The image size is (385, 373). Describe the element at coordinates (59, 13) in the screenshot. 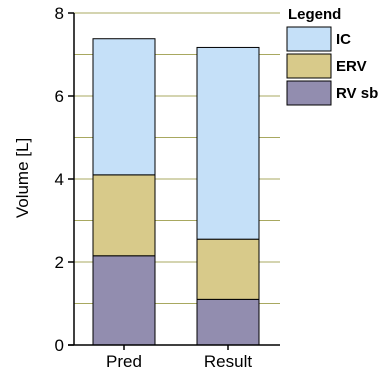

I see `y-tick-label: 8` at that location.